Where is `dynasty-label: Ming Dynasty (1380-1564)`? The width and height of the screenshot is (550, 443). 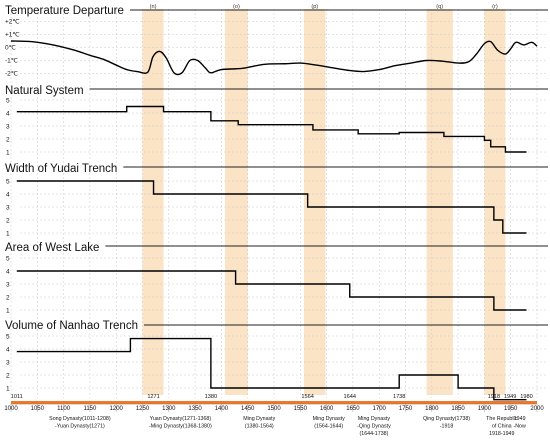 dynasty-label: Ming Dynasty (1380-1564) is located at coordinates (259, 423).